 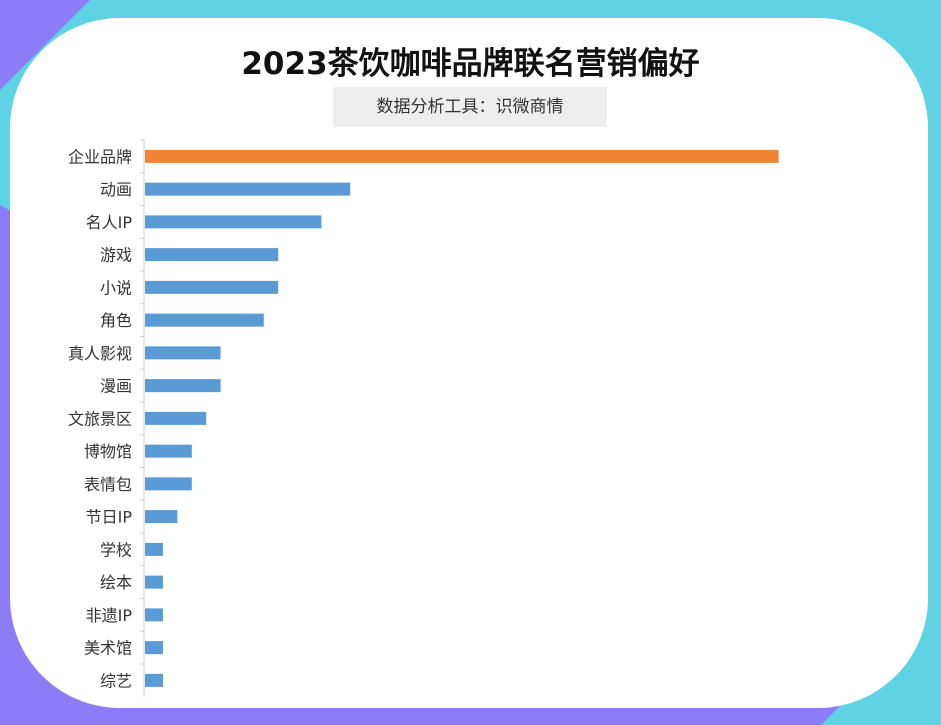 I want to click on chart-subtitle: 数据分析工具：识微商情, so click(x=470, y=107).